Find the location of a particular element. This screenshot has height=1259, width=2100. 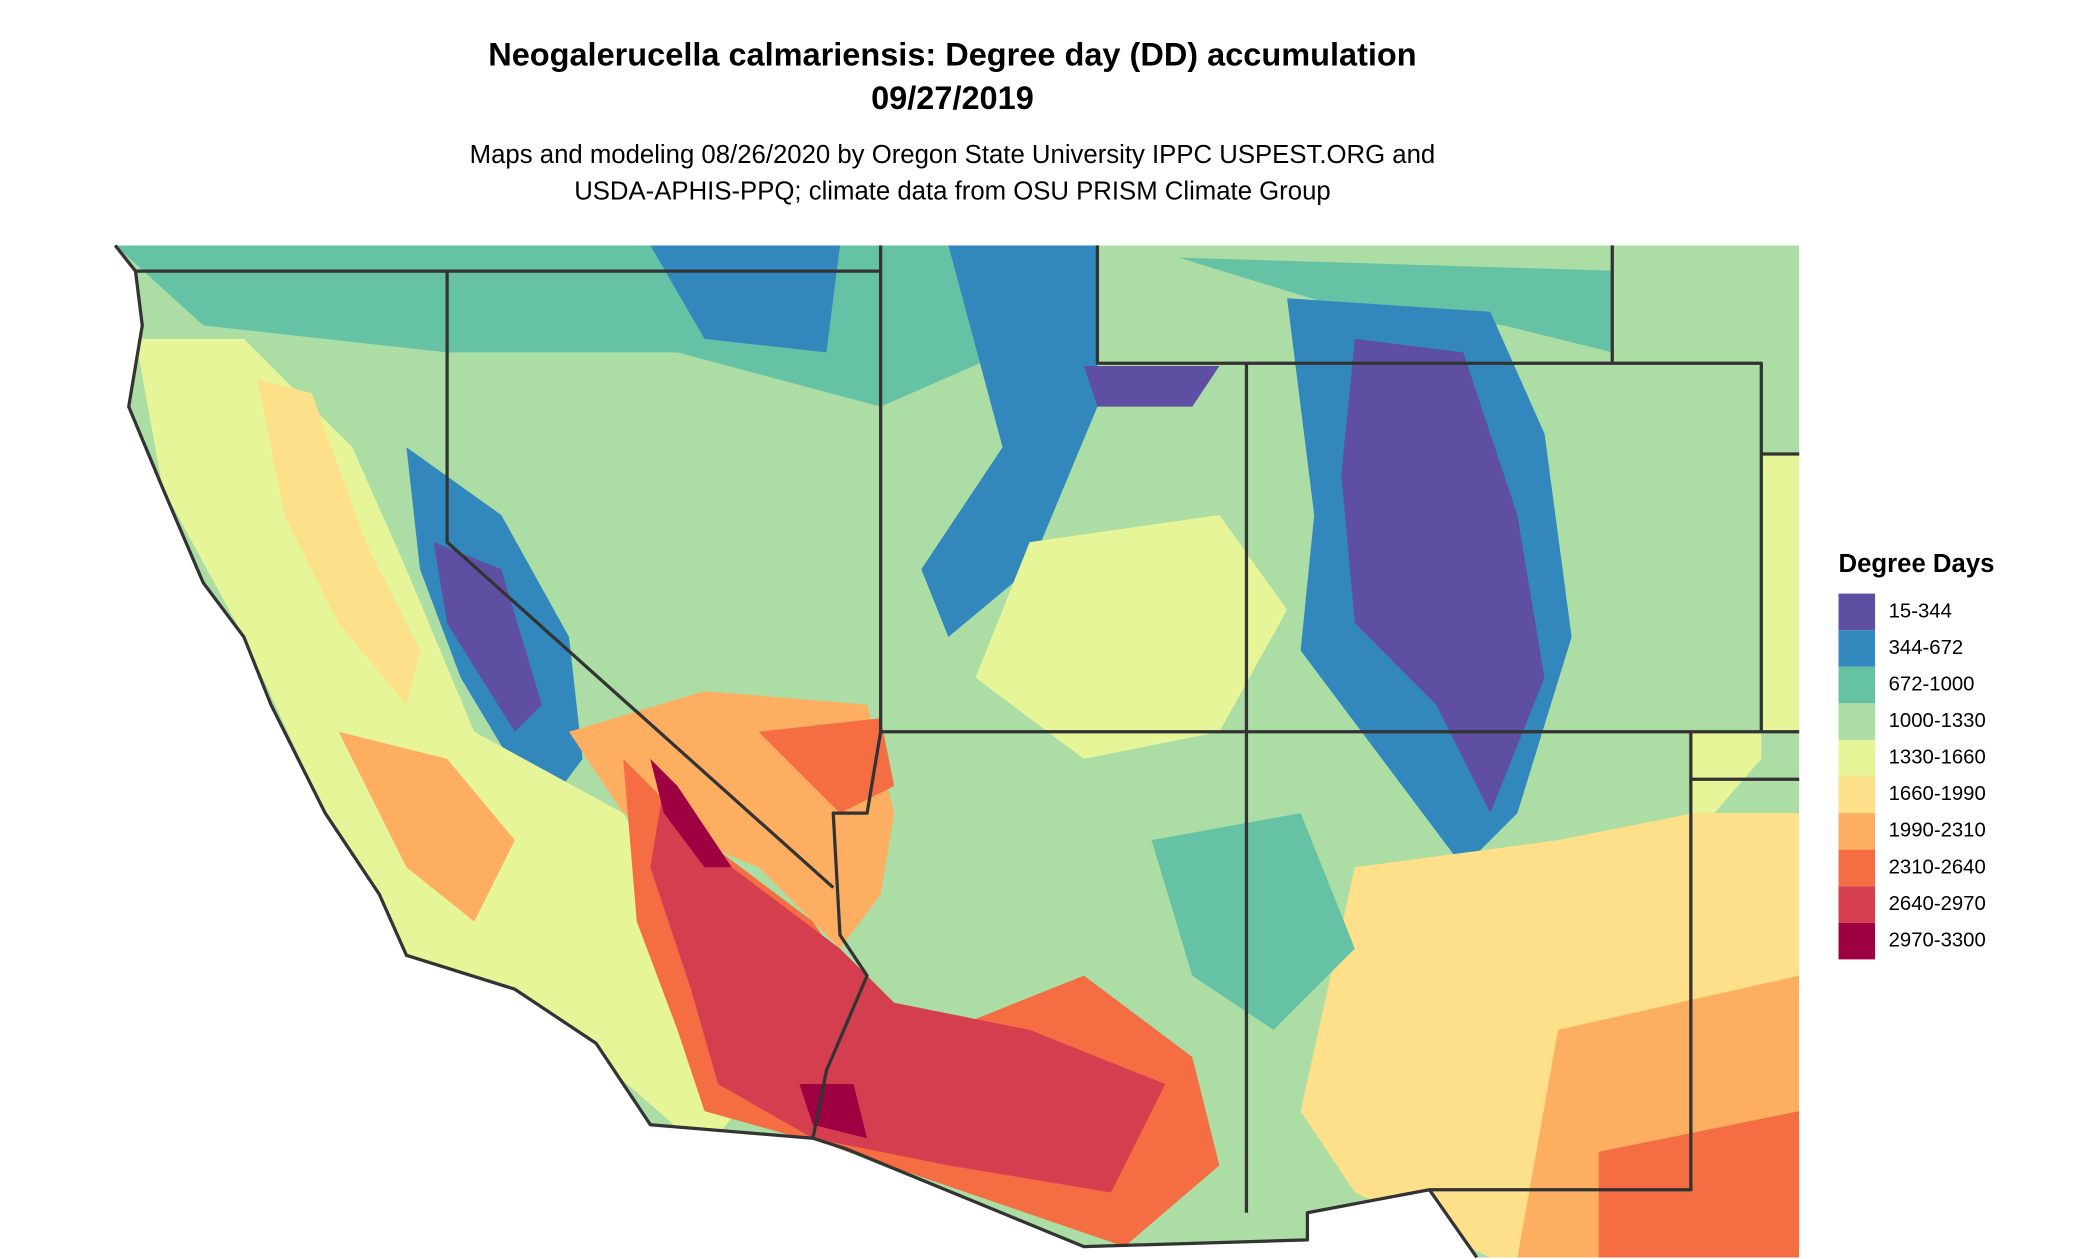

legend-label: 1660-1990 is located at coordinates (1937, 794).